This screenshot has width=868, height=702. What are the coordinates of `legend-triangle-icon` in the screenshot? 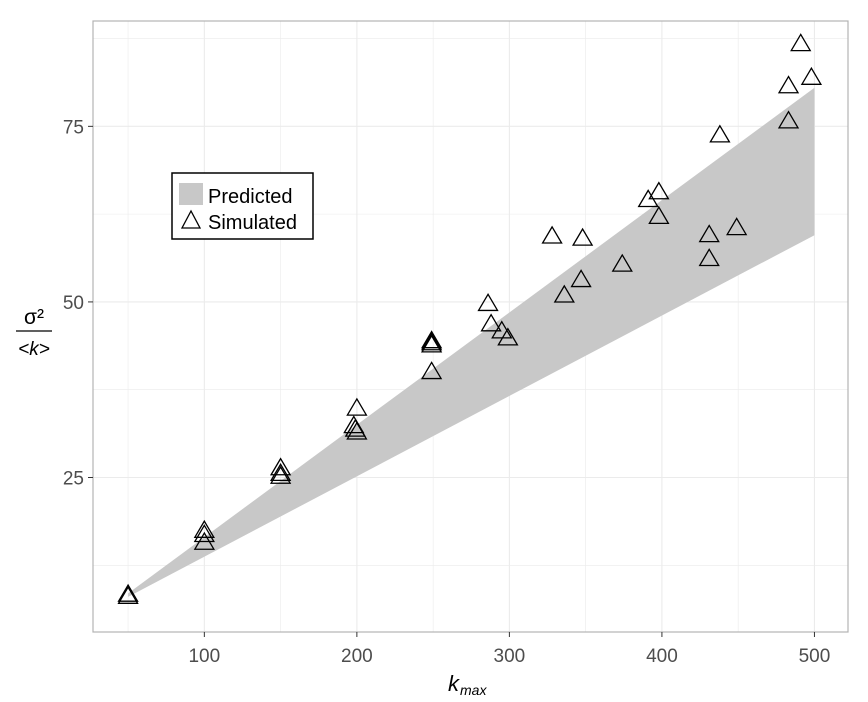 It's located at (191, 219).